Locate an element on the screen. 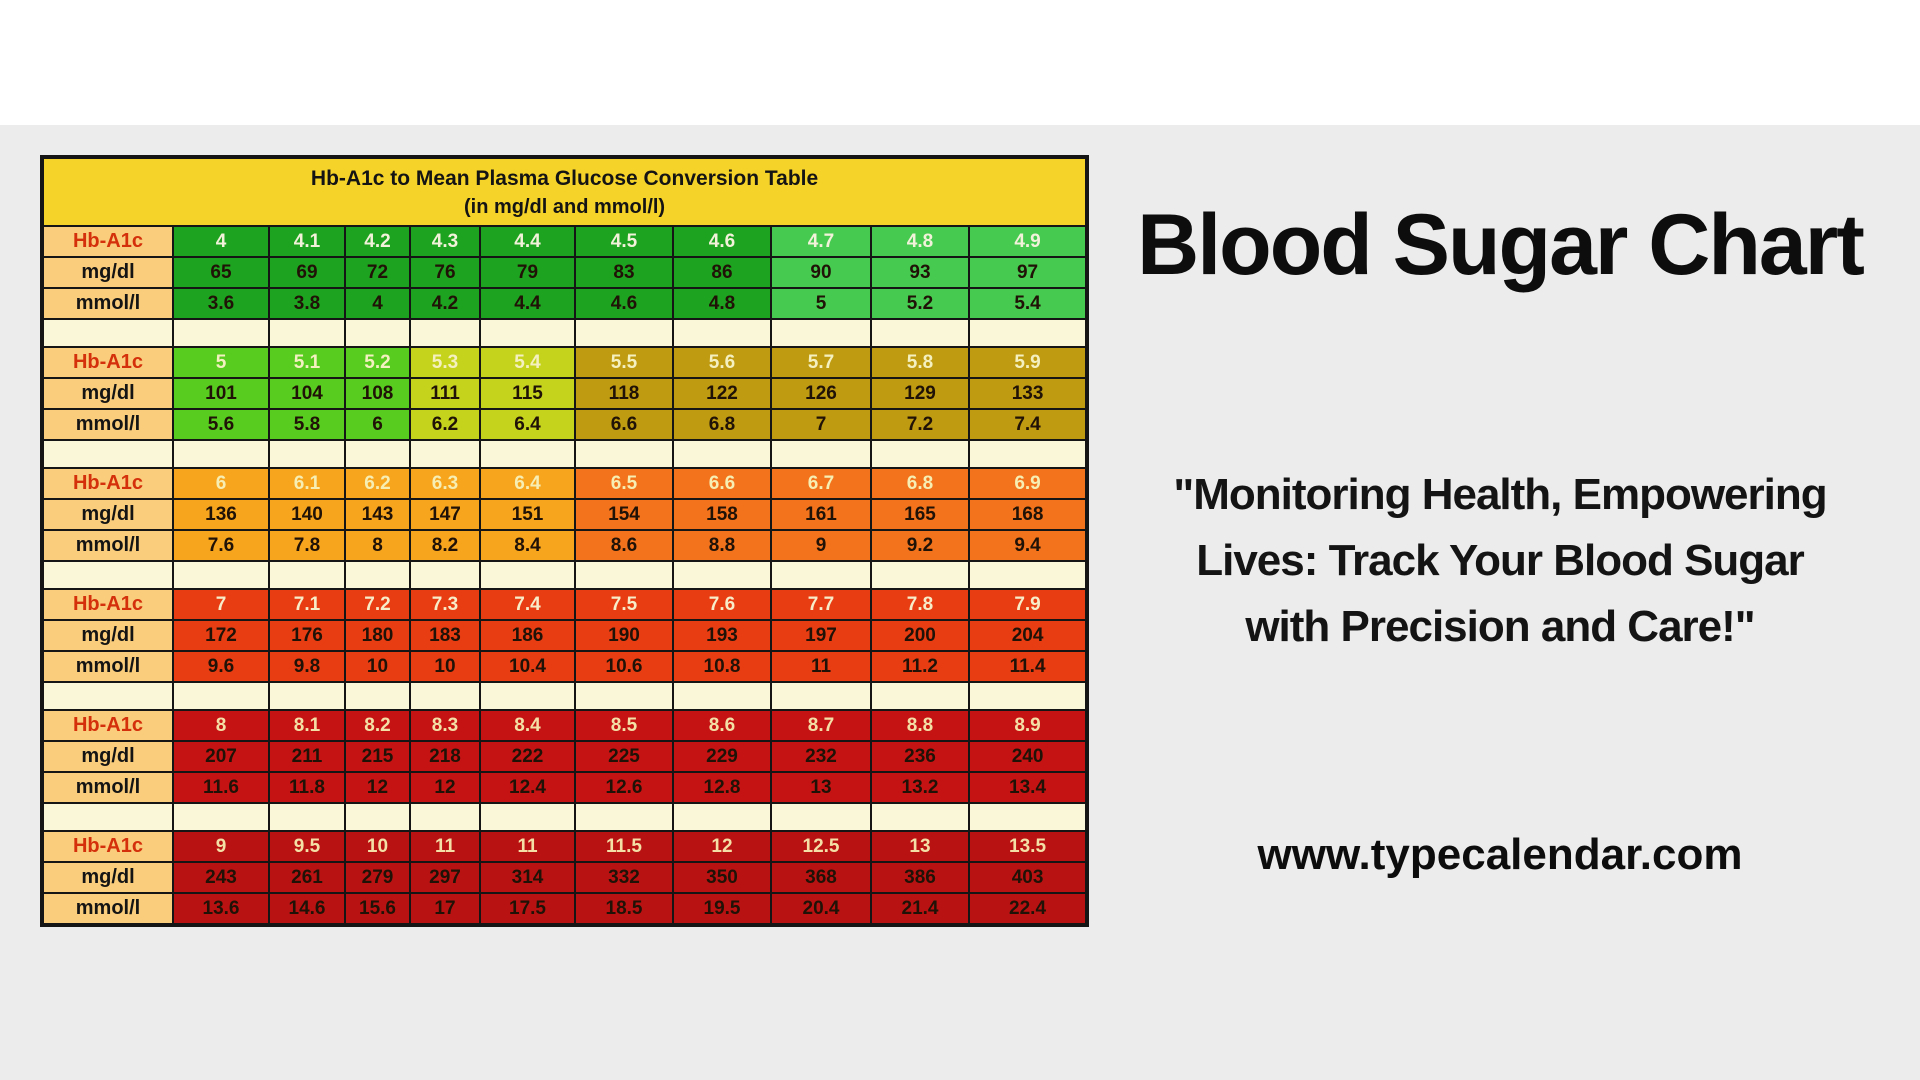  hba1c-cell: 8 is located at coordinates (221, 725).